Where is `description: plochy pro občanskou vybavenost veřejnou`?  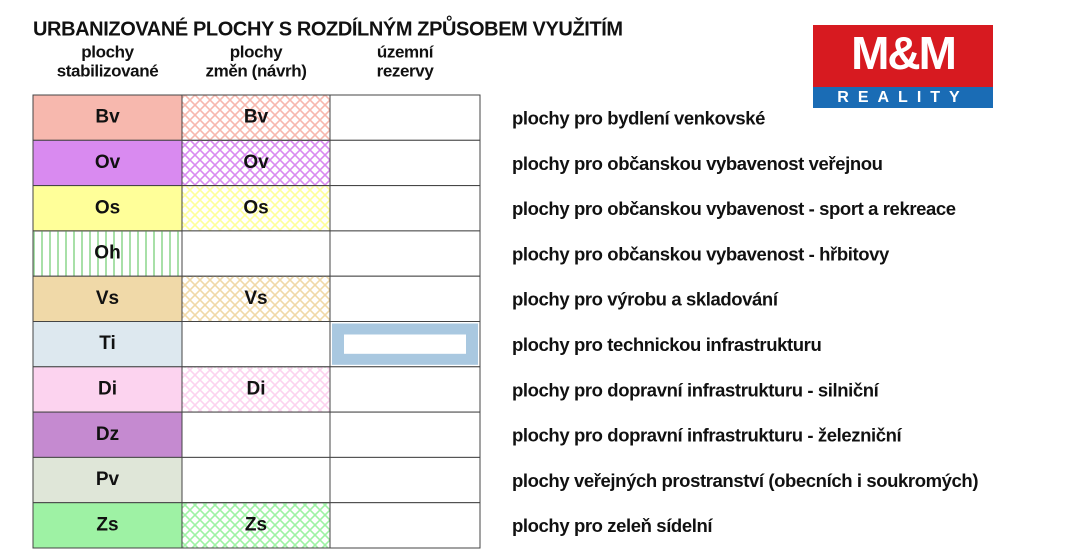
description: plochy pro občanskou vybavenost veřejnou is located at coordinates (697, 163).